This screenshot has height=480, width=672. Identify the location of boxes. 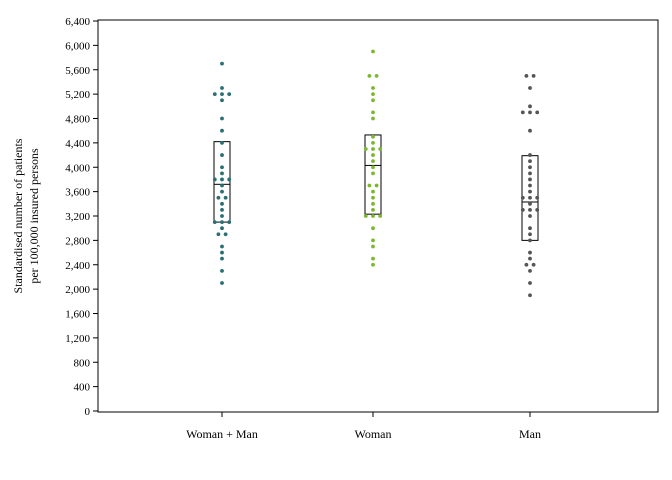
(376, 187).